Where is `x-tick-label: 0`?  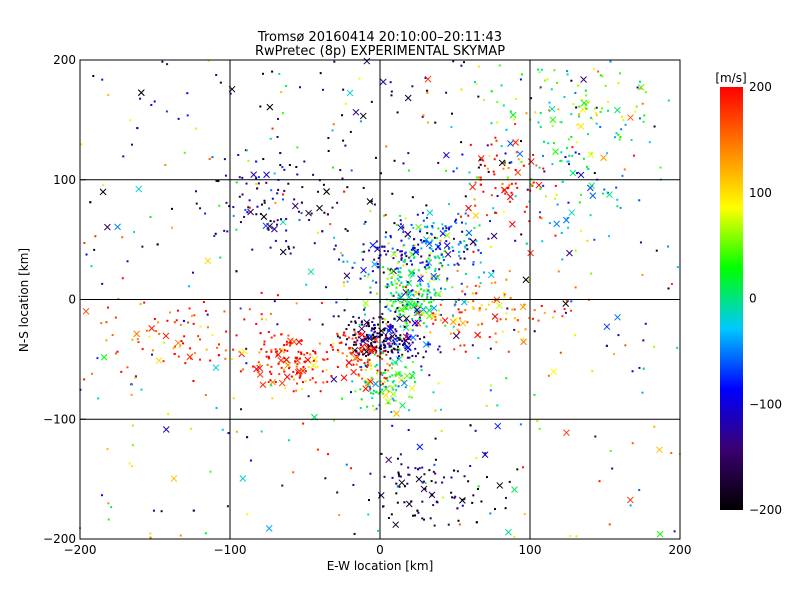 x-tick-label: 0 is located at coordinates (380, 550).